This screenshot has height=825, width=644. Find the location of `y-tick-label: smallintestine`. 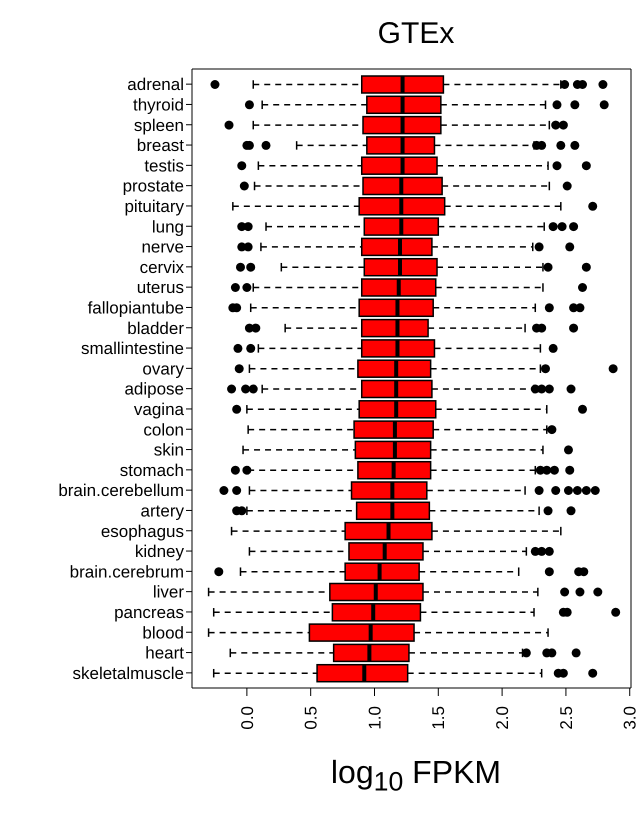

y-tick-label: smallintestine is located at coordinates (132, 348).